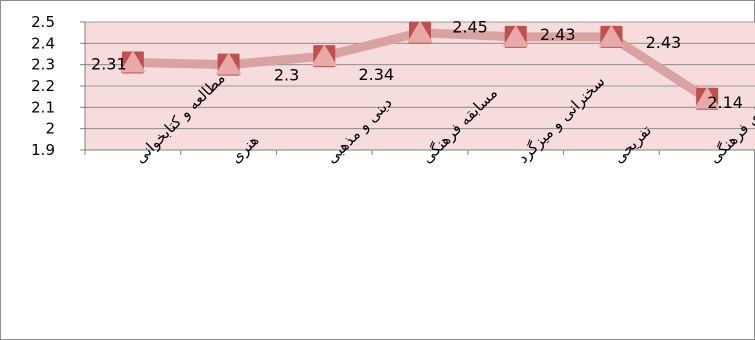  Describe the element at coordinates (376, 74) in the screenshot. I see `data-label: 2.34` at that location.